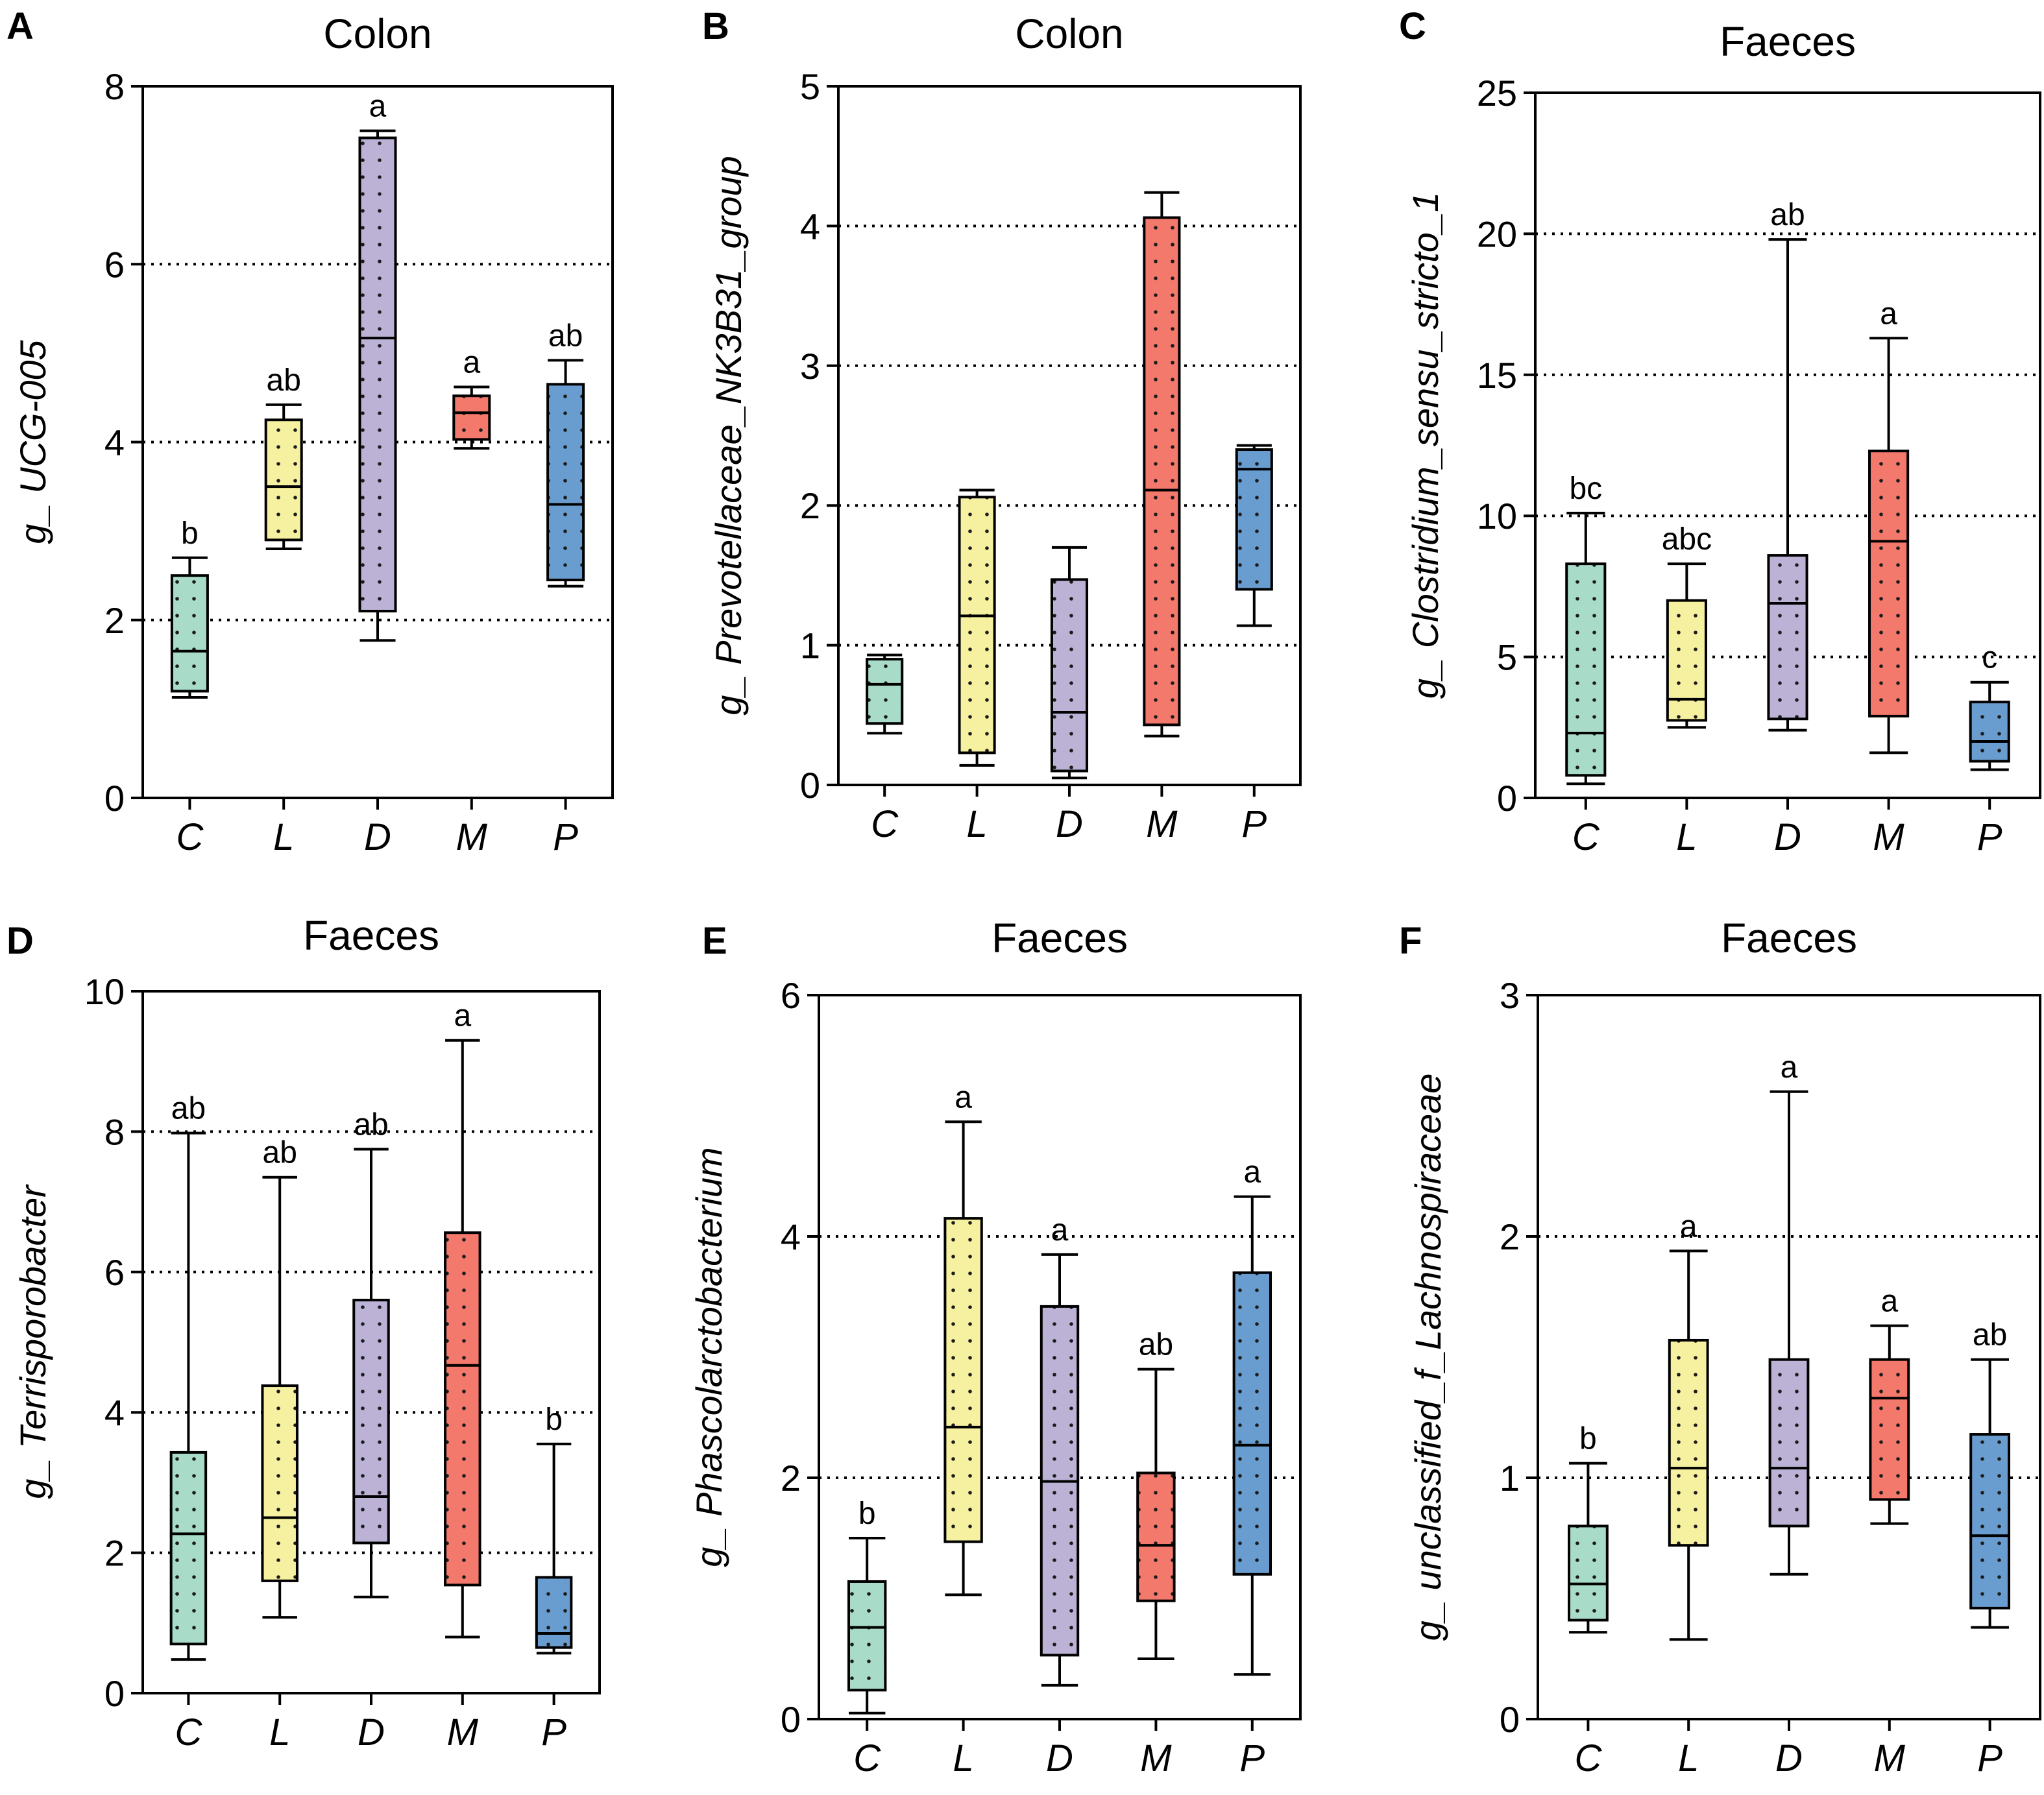 The height and width of the screenshot is (1795, 2044). I want to click on y-tick-label: 15, so click(1497, 375).